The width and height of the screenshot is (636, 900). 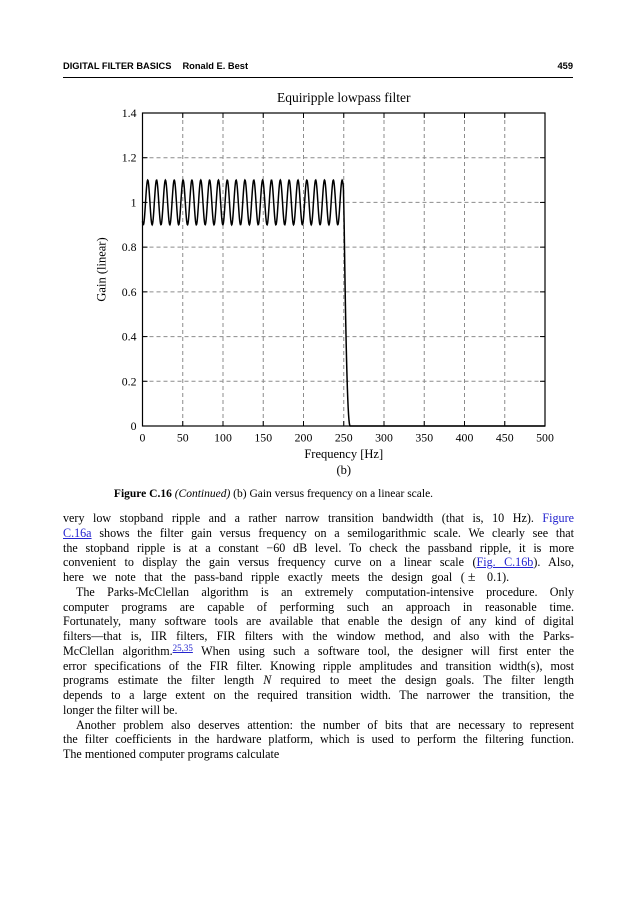 What do you see at coordinates (129, 113) in the screenshot?
I see `svg-text: 1.4` at bounding box center [129, 113].